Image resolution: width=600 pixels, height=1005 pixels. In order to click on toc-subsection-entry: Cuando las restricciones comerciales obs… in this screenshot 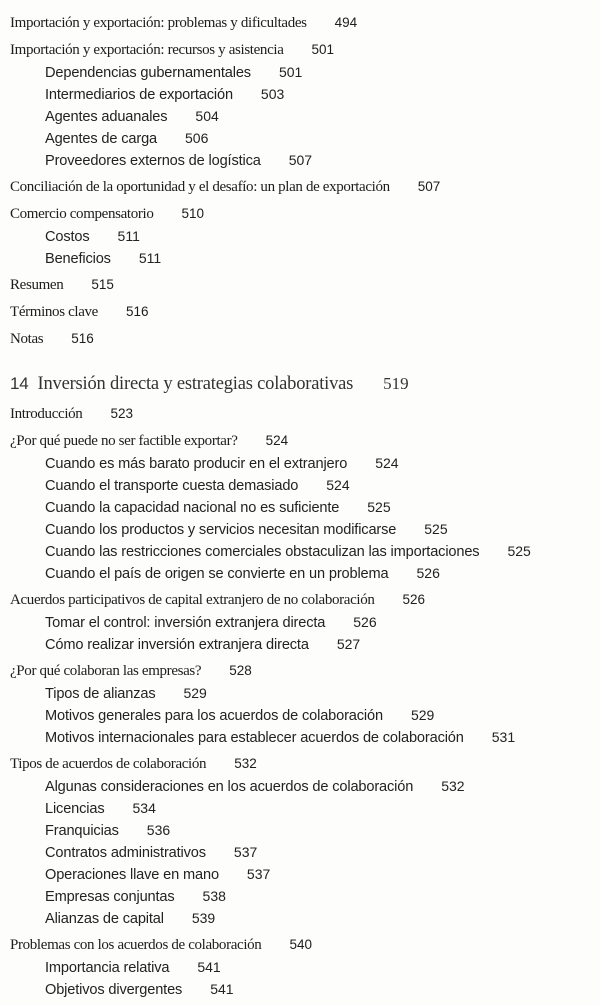, I will do `click(305, 551)`.